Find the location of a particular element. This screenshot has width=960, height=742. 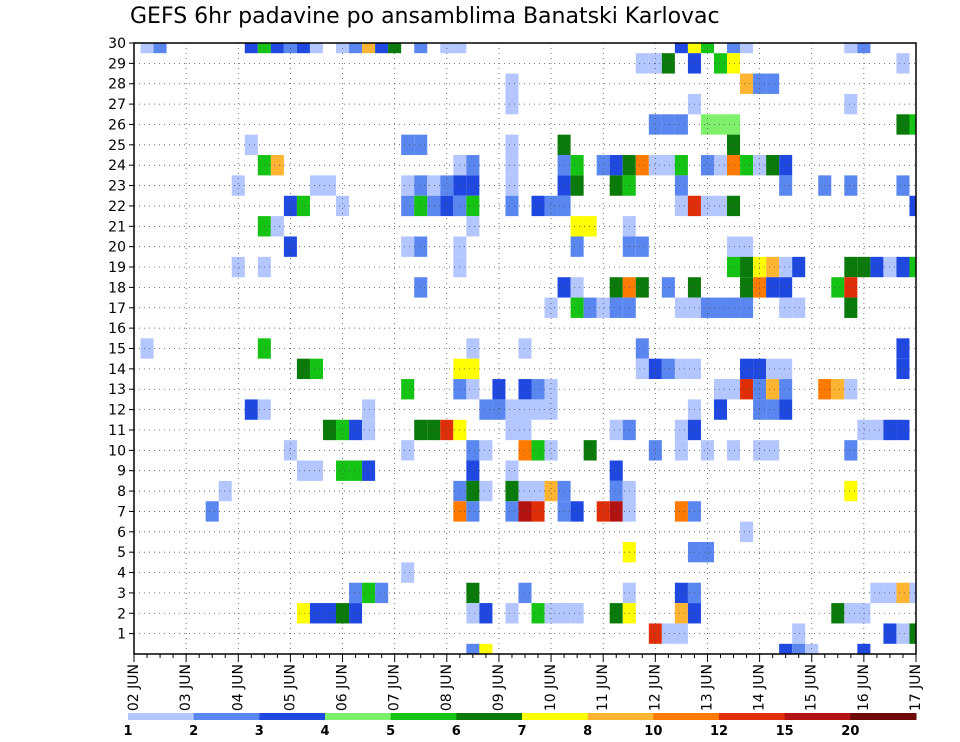

y-tick-label: 13 is located at coordinates (117, 390).